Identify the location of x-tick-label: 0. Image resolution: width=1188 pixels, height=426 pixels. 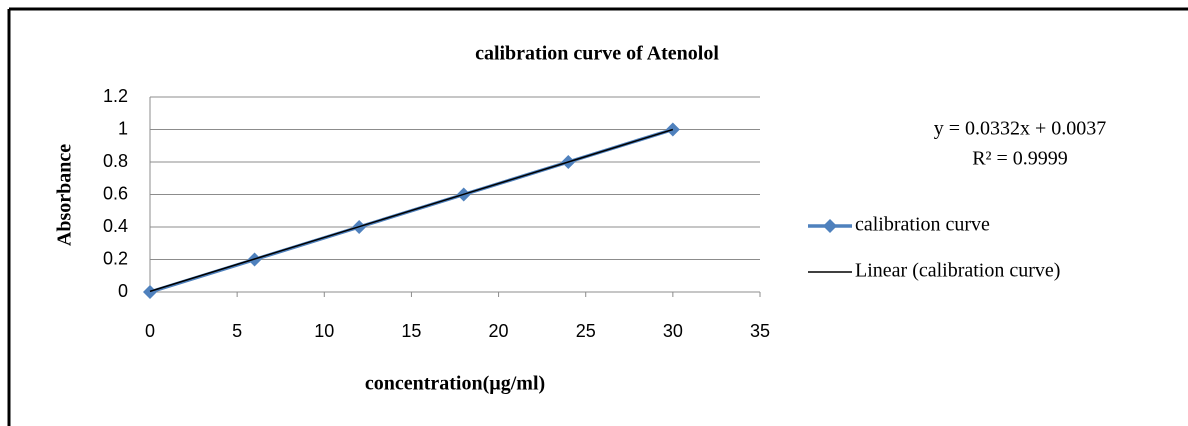
(150, 331).